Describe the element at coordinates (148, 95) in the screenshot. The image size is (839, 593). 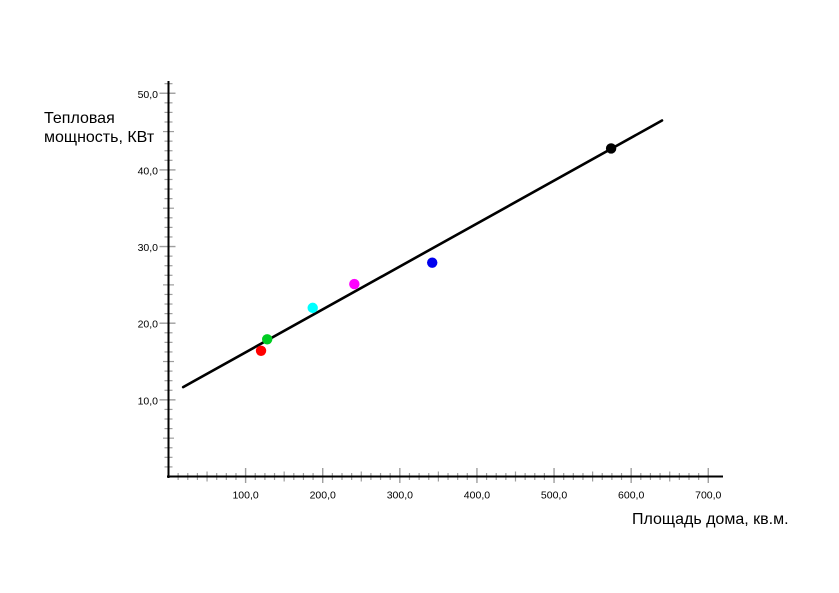
I see `y-tick-label: 50,0` at that location.